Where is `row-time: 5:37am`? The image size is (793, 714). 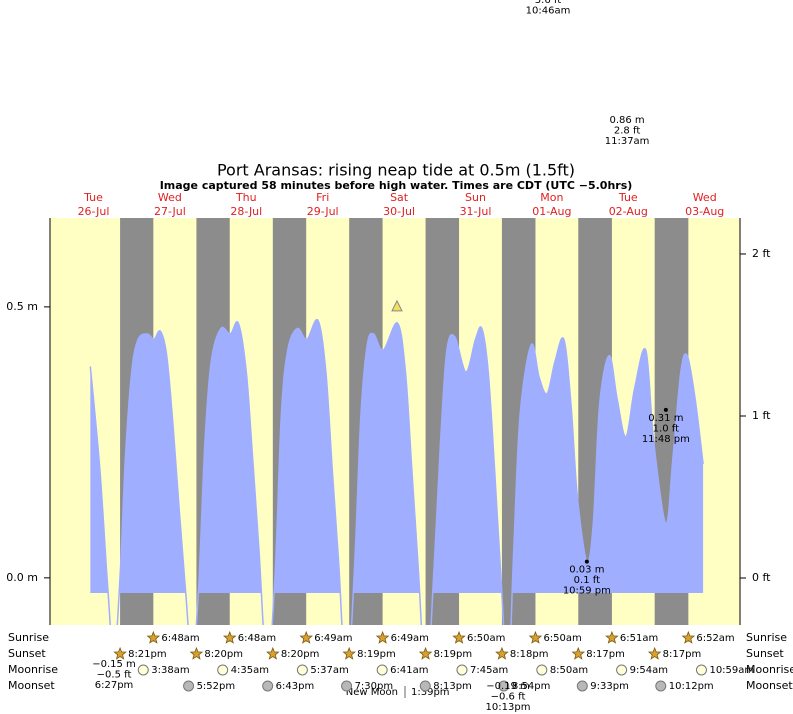 row-time: 5:37am is located at coordinates (329, 670).